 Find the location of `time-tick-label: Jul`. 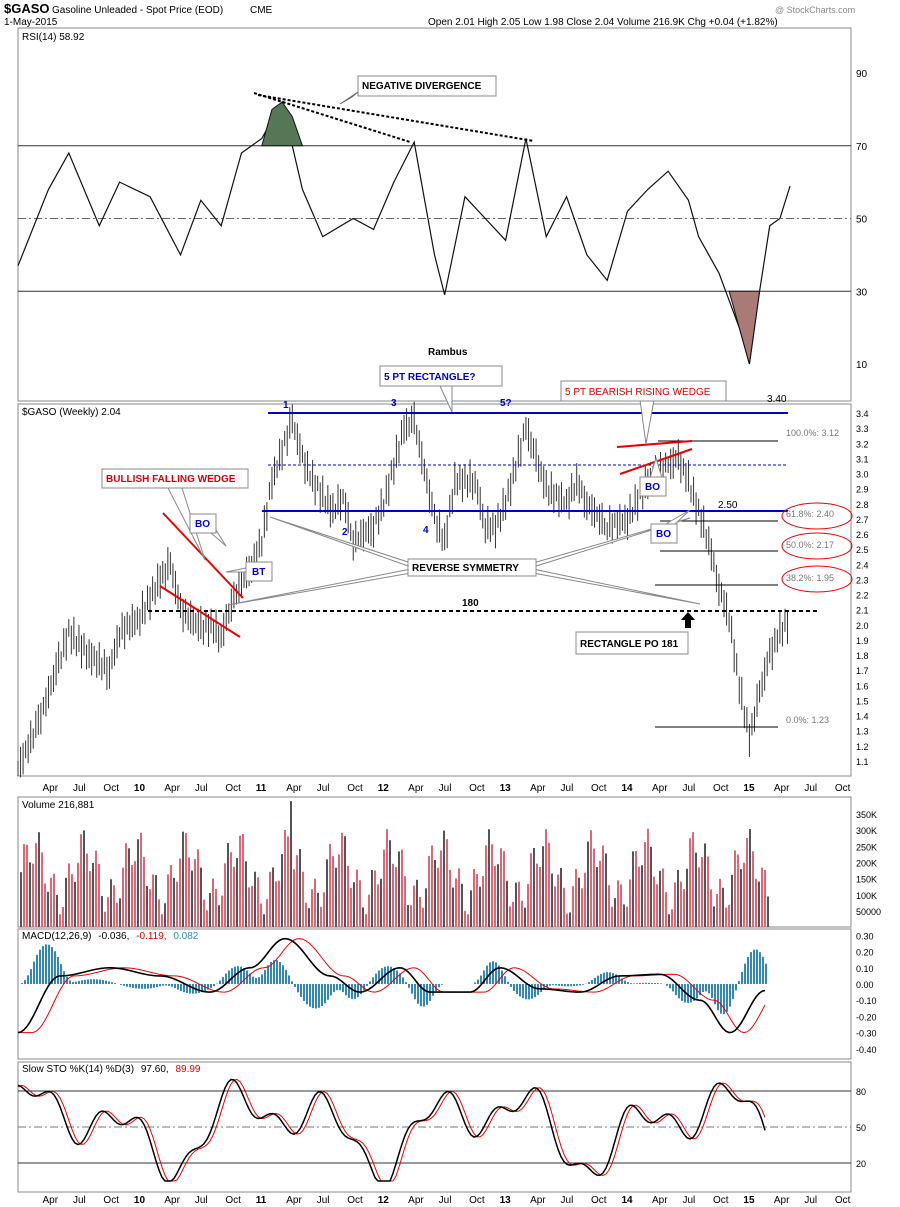

time-tick-label: Jul is located at coordinates (201, 788).